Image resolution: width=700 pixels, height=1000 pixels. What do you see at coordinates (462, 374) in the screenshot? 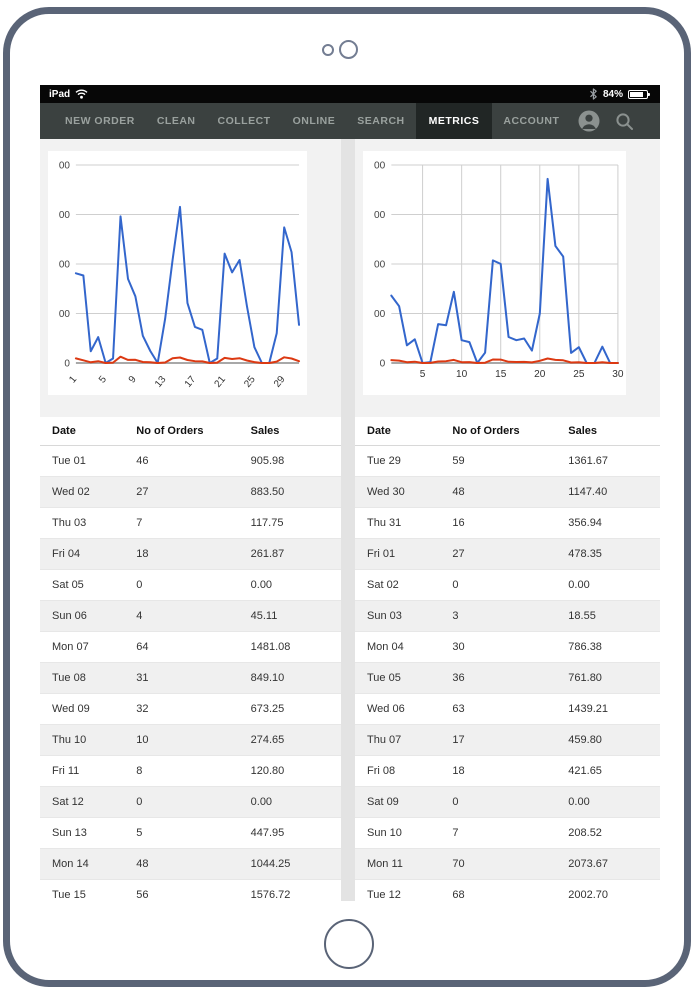
I see `x-axis-tick-label: 10` at bounding box center [462, 374].